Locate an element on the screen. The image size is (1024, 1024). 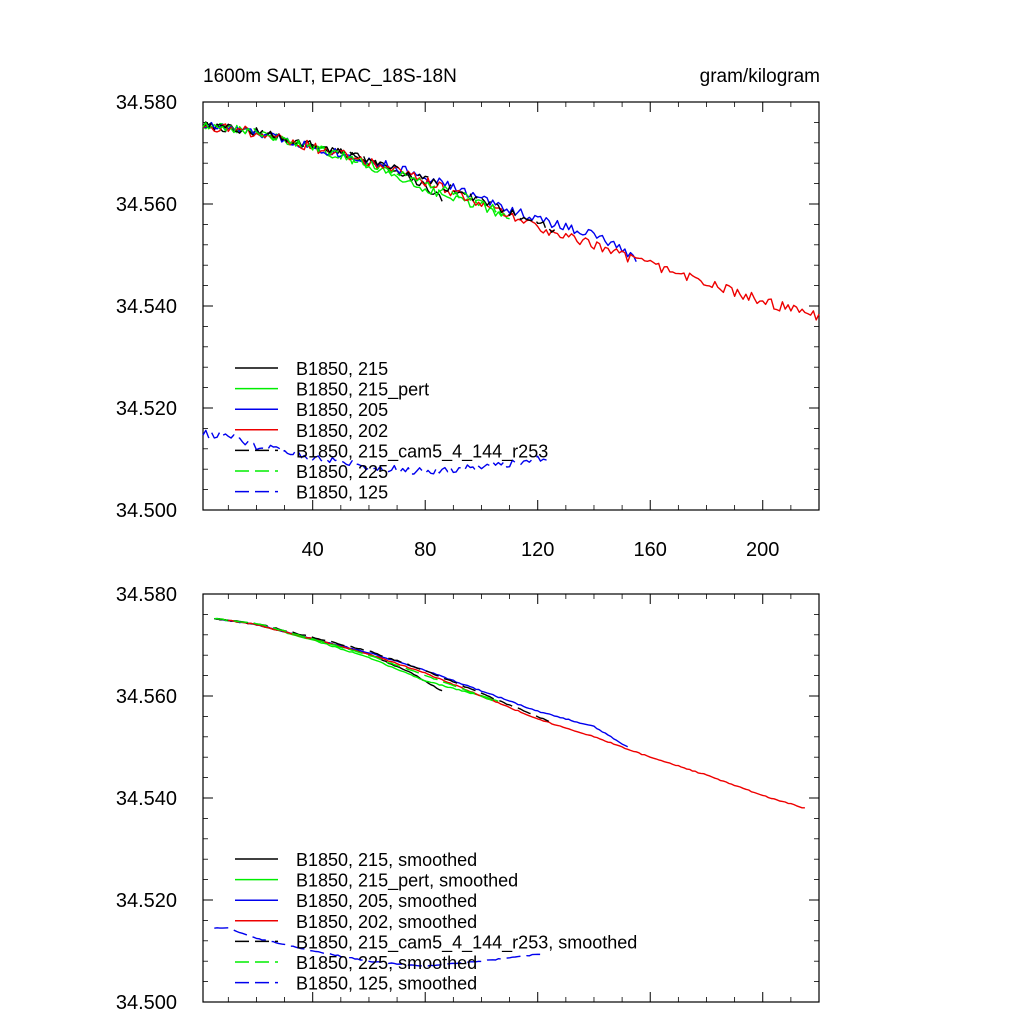
legend-label: B1850, 215_cam5_4_144_r253 is located at coordinates (422, 451).